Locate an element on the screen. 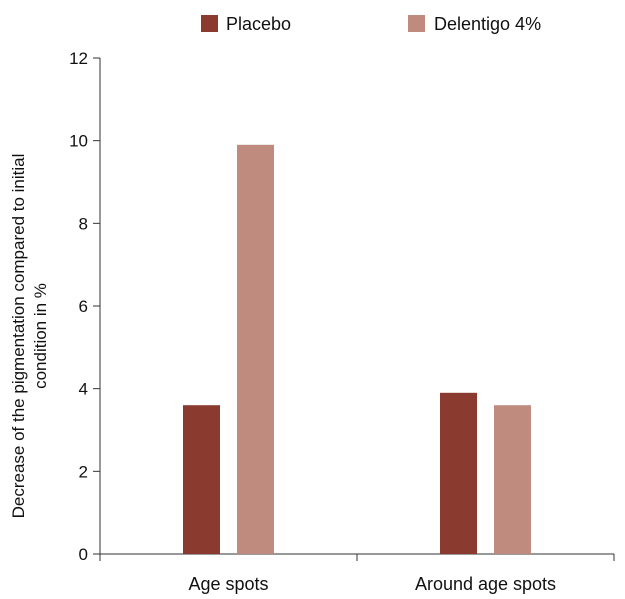 The height and width of the screenshot is (599, 625). x-axis-labels: Age spots Around age spots is located at coordinates (372, 584).